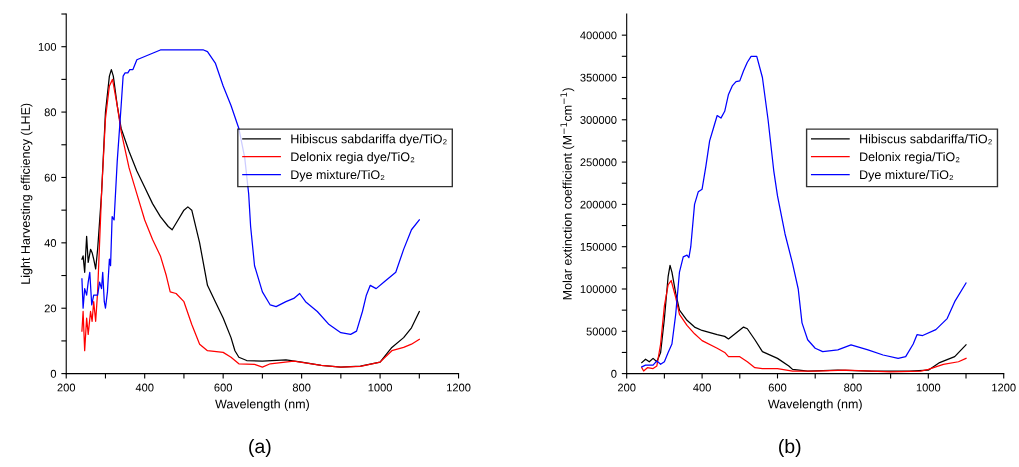  Describe the element at coordinates (369, 140) in the screenshot. I see `legend-label: Hibiscus sabdariffa dye/TiO₂` at that location.